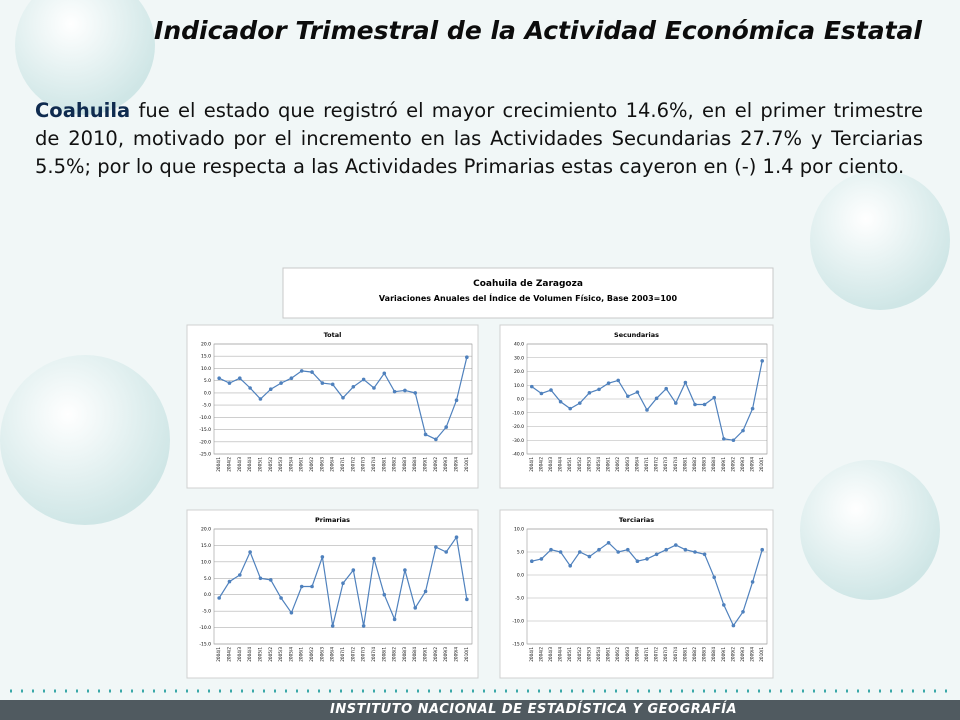  I want to click on chart-header-box, so click(528, 293).